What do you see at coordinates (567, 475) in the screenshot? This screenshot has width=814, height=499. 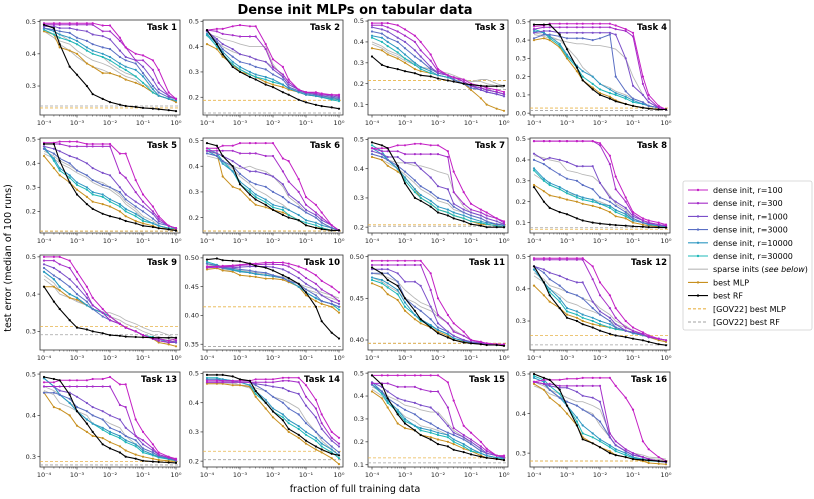 I see `x-tick-label: 10⁻³` at bounding box center [567, 475].